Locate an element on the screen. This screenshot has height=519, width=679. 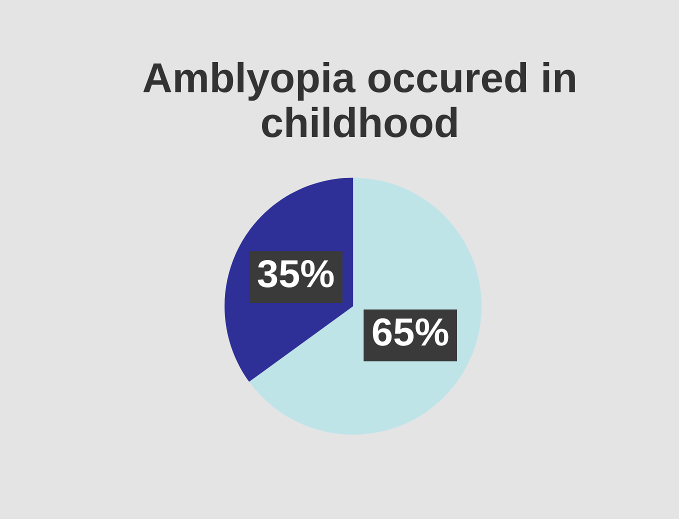
chart-title: Amblyopia occured in childhood is located at coordinates (359, 100).